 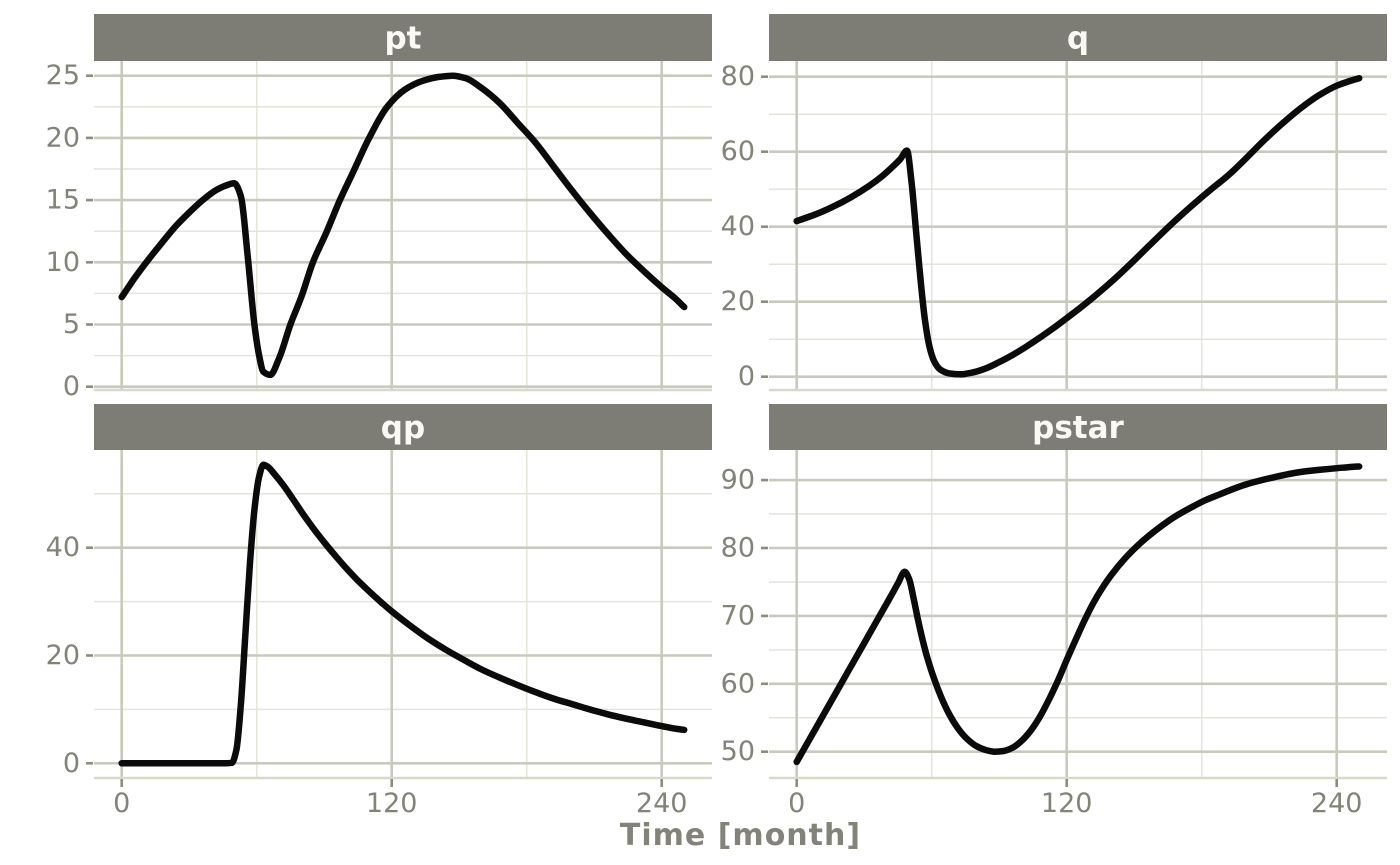 What do you see at coordinates (738, 226) in the screenshot?
I see `panel-q-y-tick-label-40: 40` at bounding box center [738, 226].